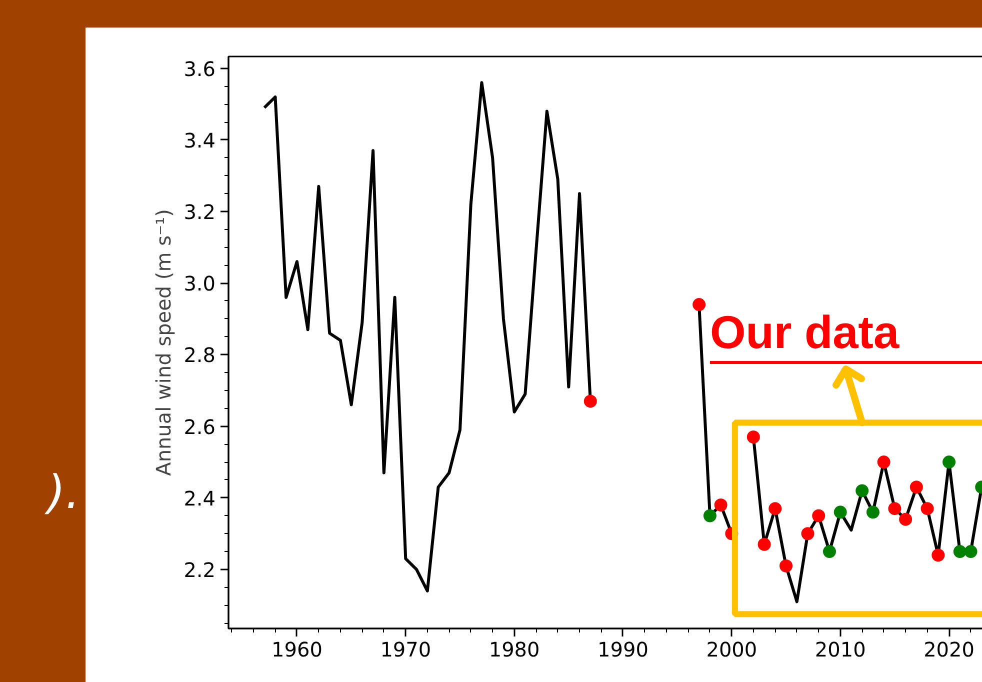 This screenshot has height=682, width=982. Describe the element at coordinates (805, 332) in the screenshot. I see `annotation: Our data` at that location.